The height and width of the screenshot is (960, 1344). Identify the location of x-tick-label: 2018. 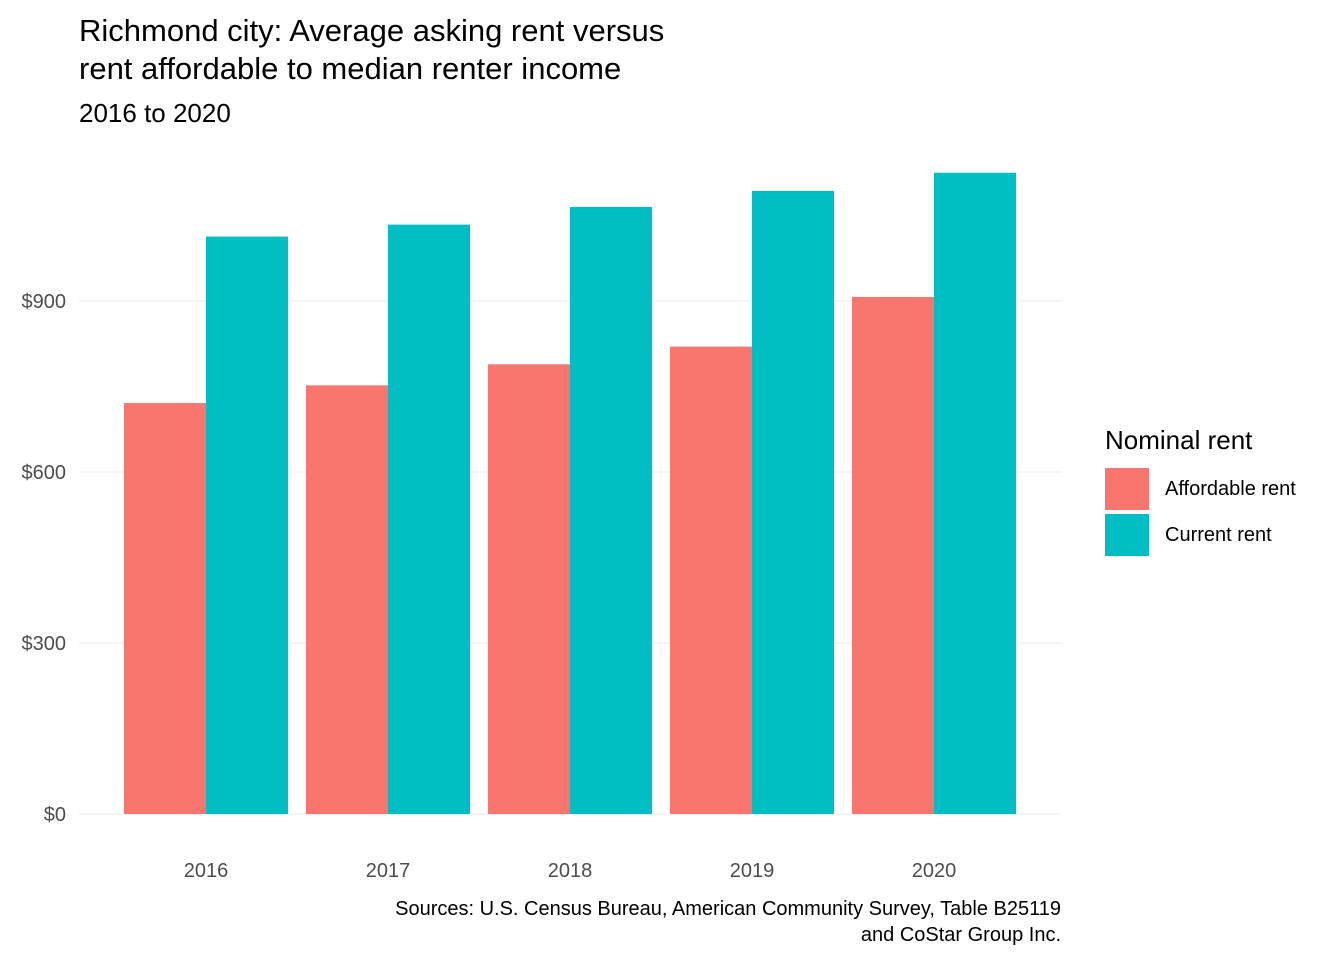
(570, 871).